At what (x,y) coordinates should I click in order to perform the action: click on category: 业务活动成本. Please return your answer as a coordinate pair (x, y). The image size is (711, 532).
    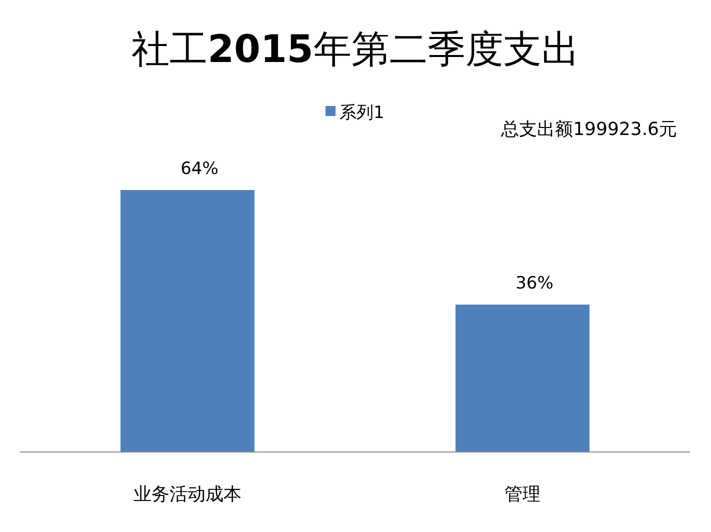
    Looking at the image, I should click on (188, 494).